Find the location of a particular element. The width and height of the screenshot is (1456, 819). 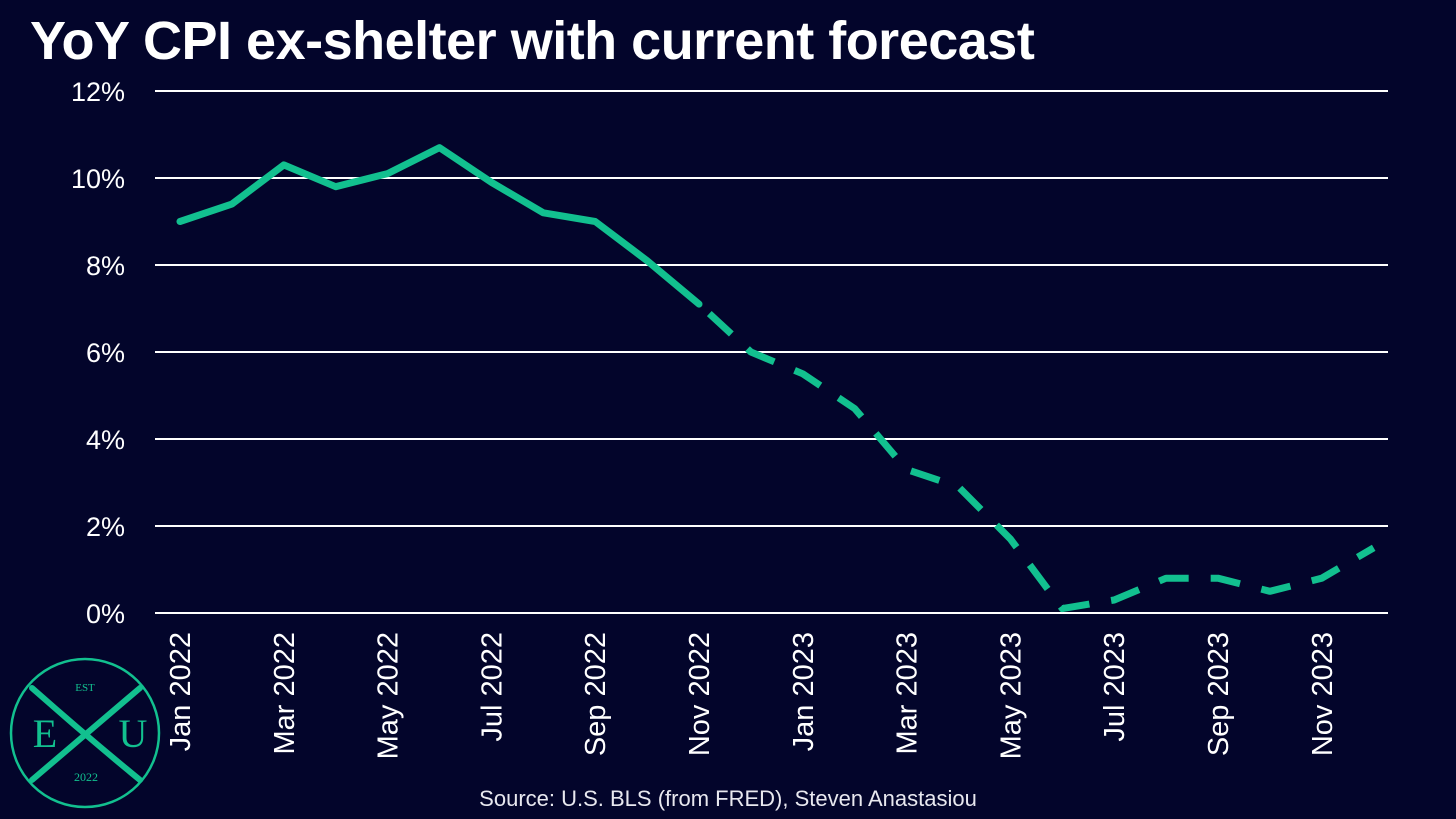

x-tick-label: Jan 2023 is located at coordinates (804, 691).